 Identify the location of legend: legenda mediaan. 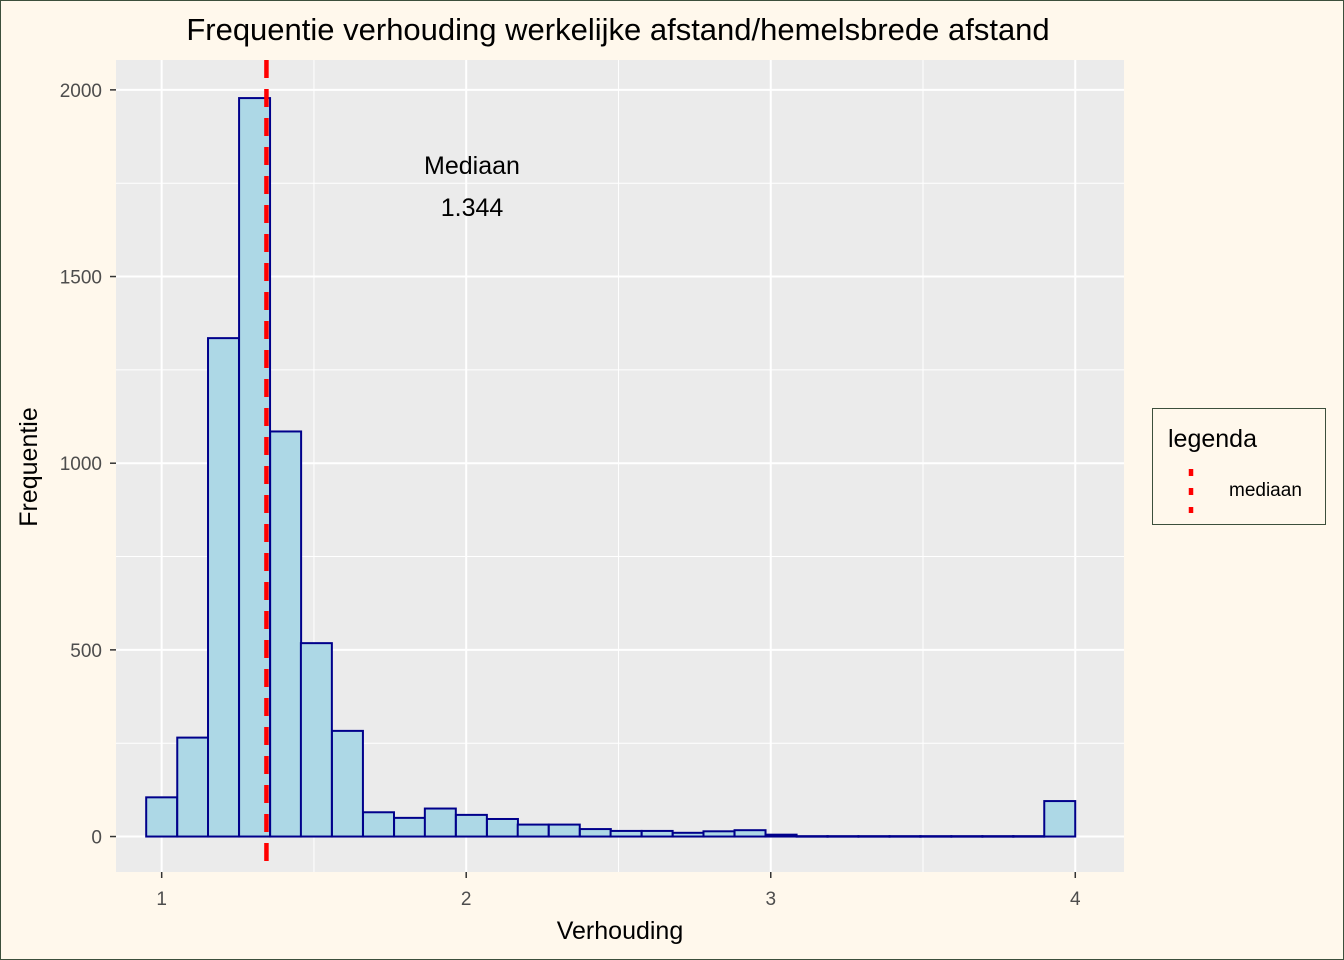
(1239, 466).